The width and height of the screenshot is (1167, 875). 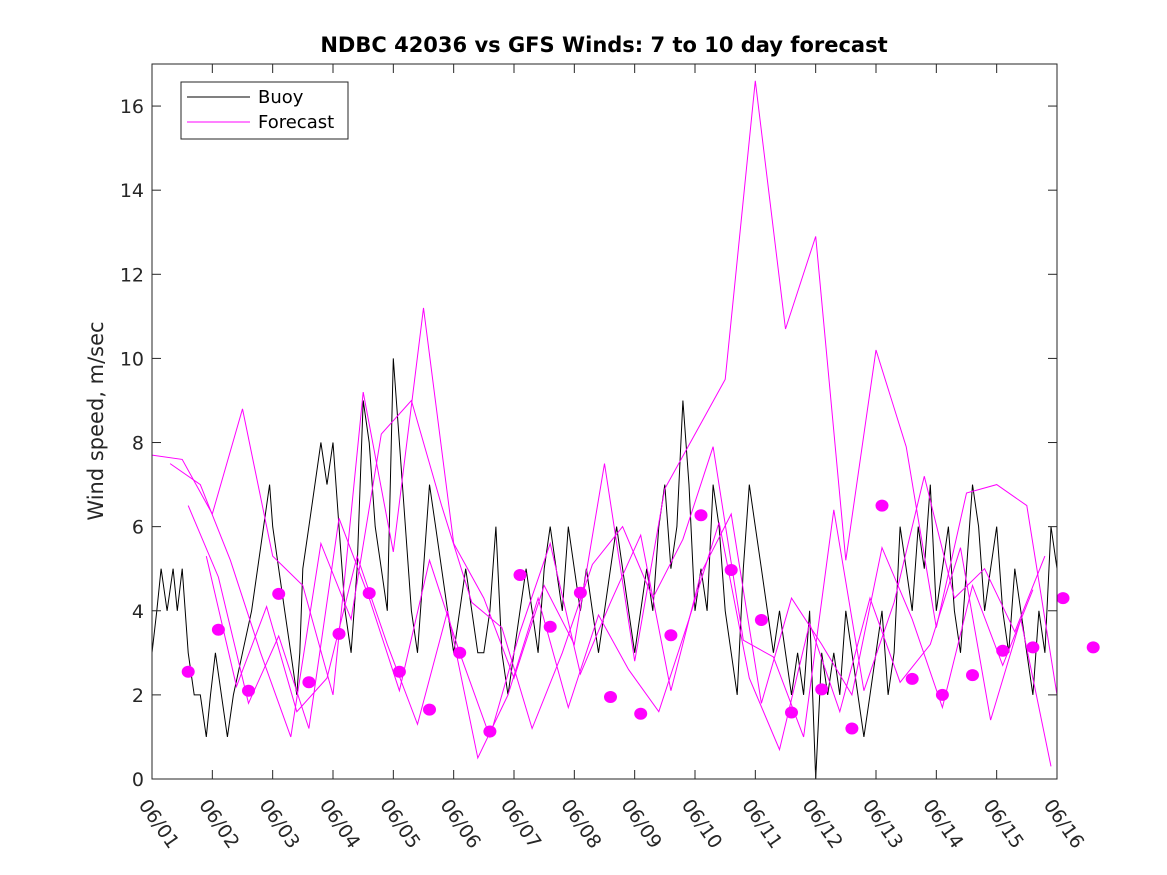 I want to click on legend-label-forecast: Forecast, so click(x=296, y=122).